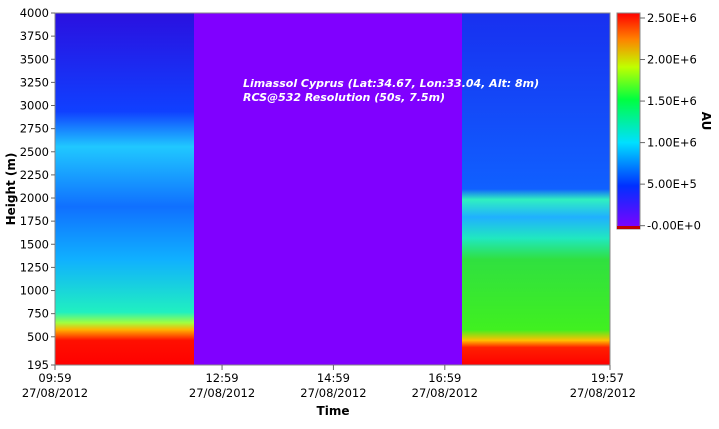 This screenshot has height=429, width=719. I want to click on colorbar-tick-label: 2.50E+6, so click(672, 18).